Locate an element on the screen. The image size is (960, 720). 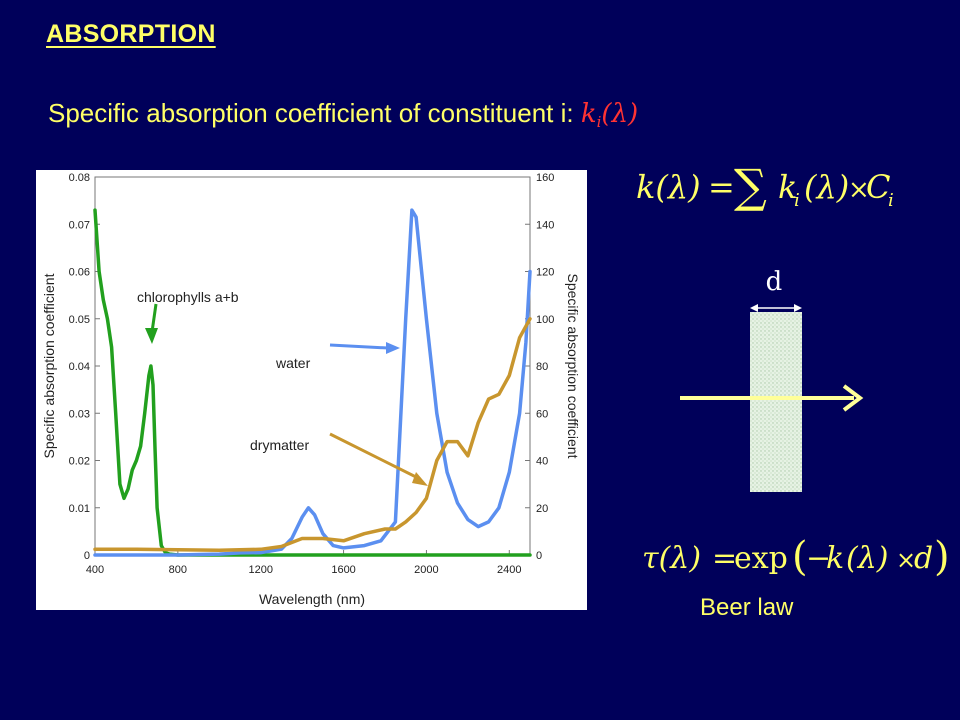
formula2-lhs: τ(λ) is located at coordinates (671, 558).